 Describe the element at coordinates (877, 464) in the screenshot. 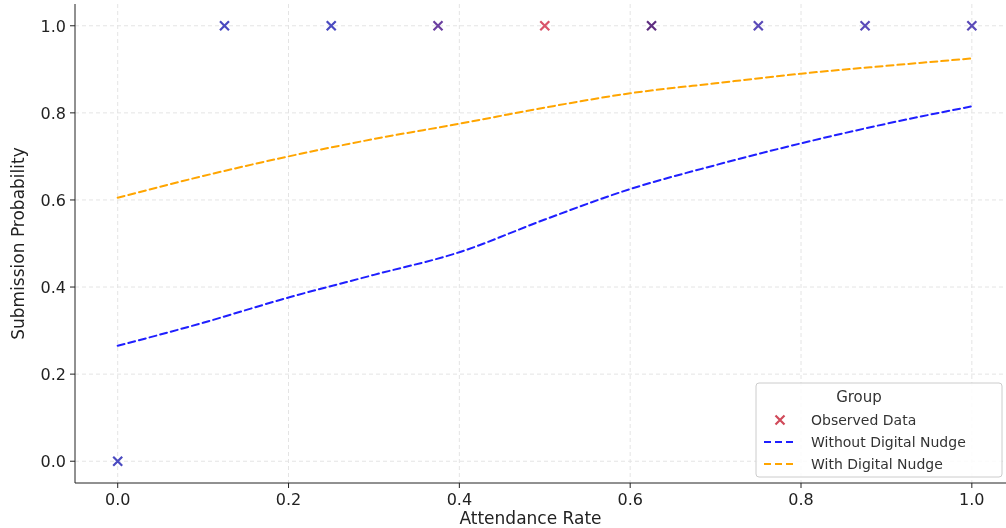

I see `legend-label: With Digital Nudge` at that location.